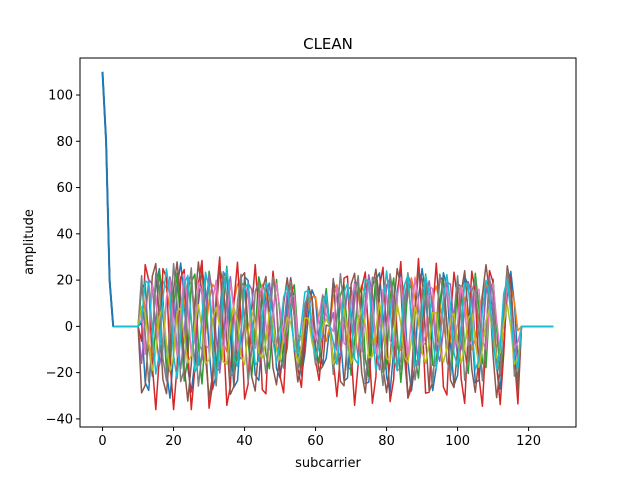 Image resolution: width=640 pixels, height=480 pixels. What do you see at coordinates (457, 441) in the screenshot?
I see `x-tick-label: 100` at bounding box center [457, 441].